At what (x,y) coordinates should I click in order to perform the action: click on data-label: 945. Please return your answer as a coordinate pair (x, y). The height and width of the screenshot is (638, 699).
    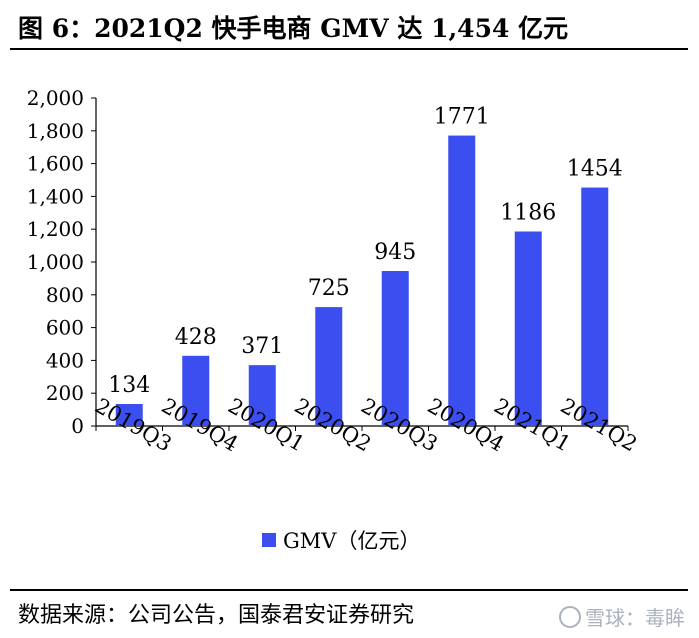
    Looking at the image, I should click on (395, 252).